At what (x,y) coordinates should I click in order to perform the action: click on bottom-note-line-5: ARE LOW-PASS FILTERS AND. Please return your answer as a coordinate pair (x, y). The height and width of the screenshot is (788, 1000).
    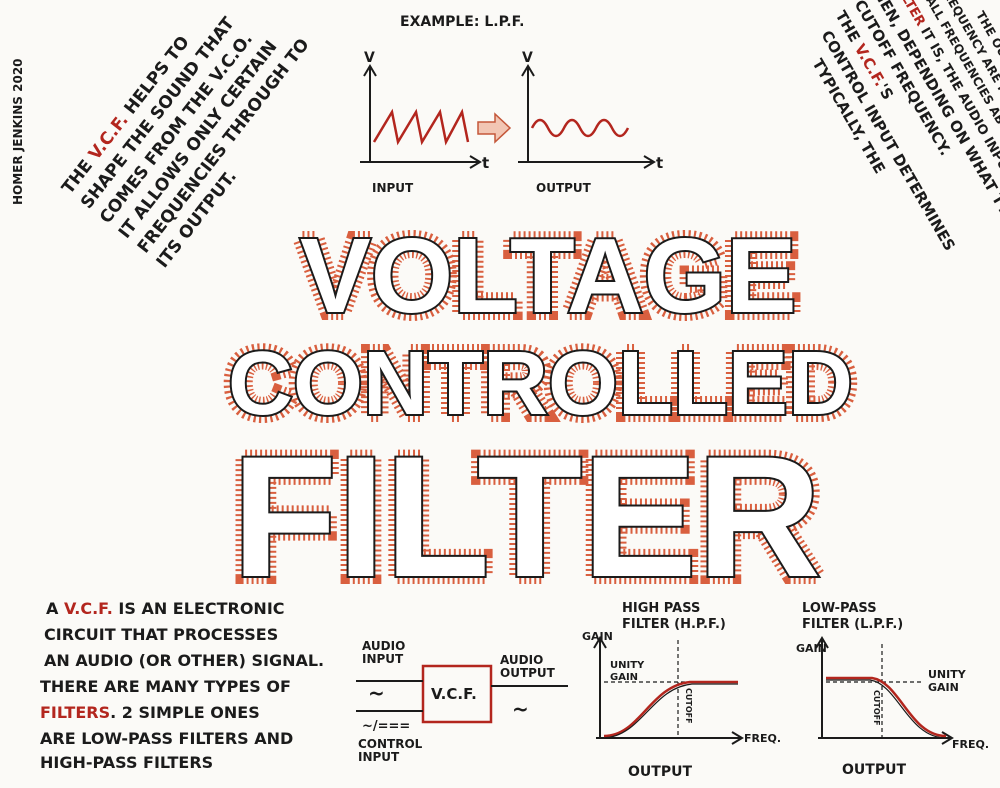
    Looking at the image, I should click on (166, 738).